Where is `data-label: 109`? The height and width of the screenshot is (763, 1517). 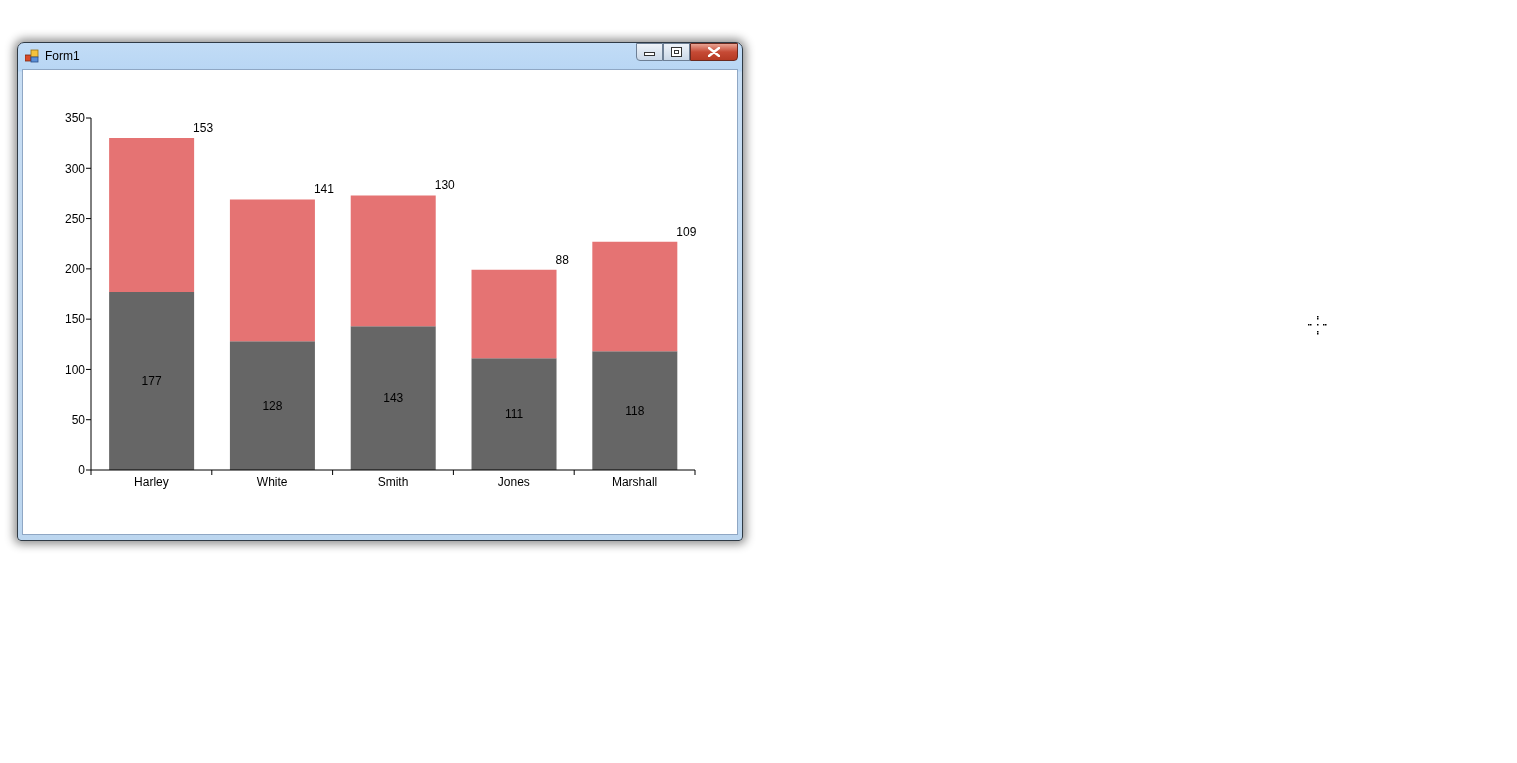 data-label: 109 is located at coordinates (686, 231).